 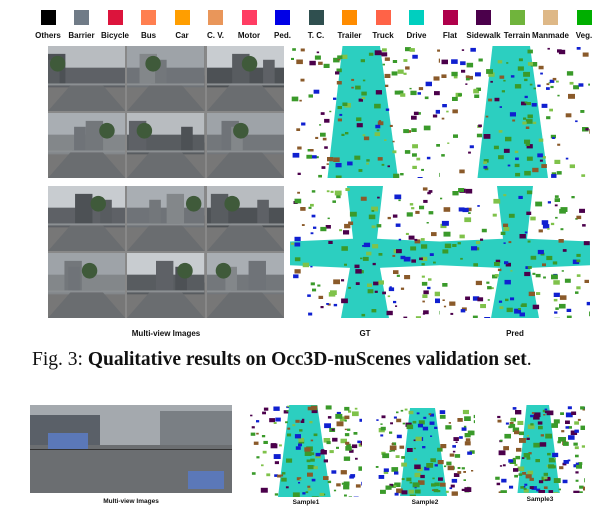 I want to click on legend-item: Bus, so click(x=149, y=25).